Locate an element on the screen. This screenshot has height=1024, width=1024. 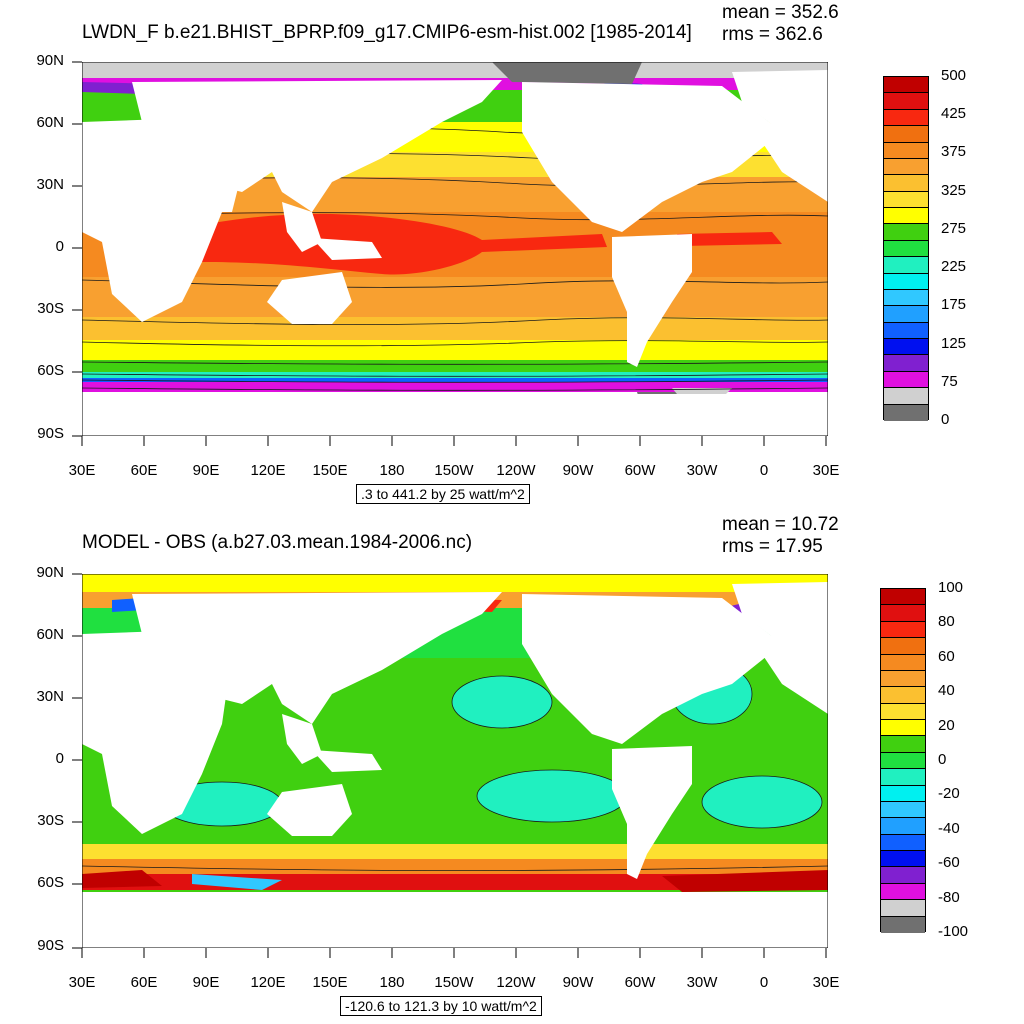
panel-1-lon-tick: 120W is located at coordinates (516, 470).